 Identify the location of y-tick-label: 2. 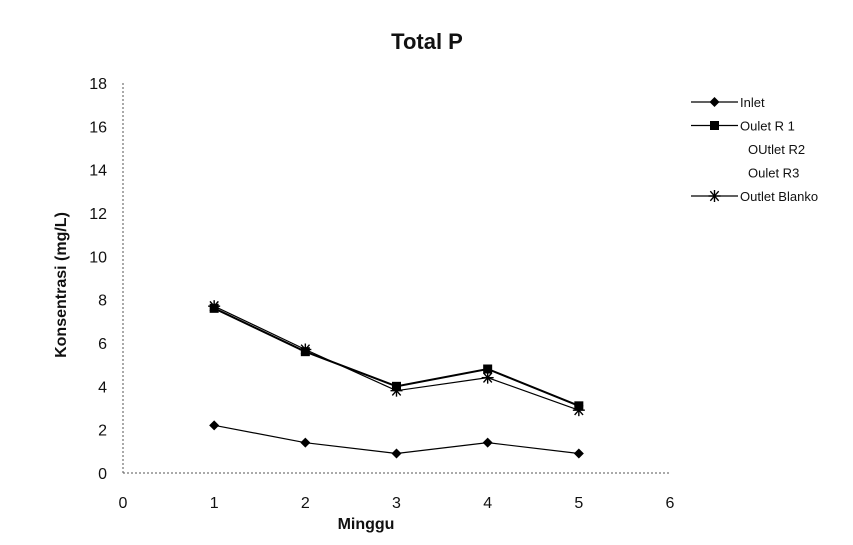
(102, 431).